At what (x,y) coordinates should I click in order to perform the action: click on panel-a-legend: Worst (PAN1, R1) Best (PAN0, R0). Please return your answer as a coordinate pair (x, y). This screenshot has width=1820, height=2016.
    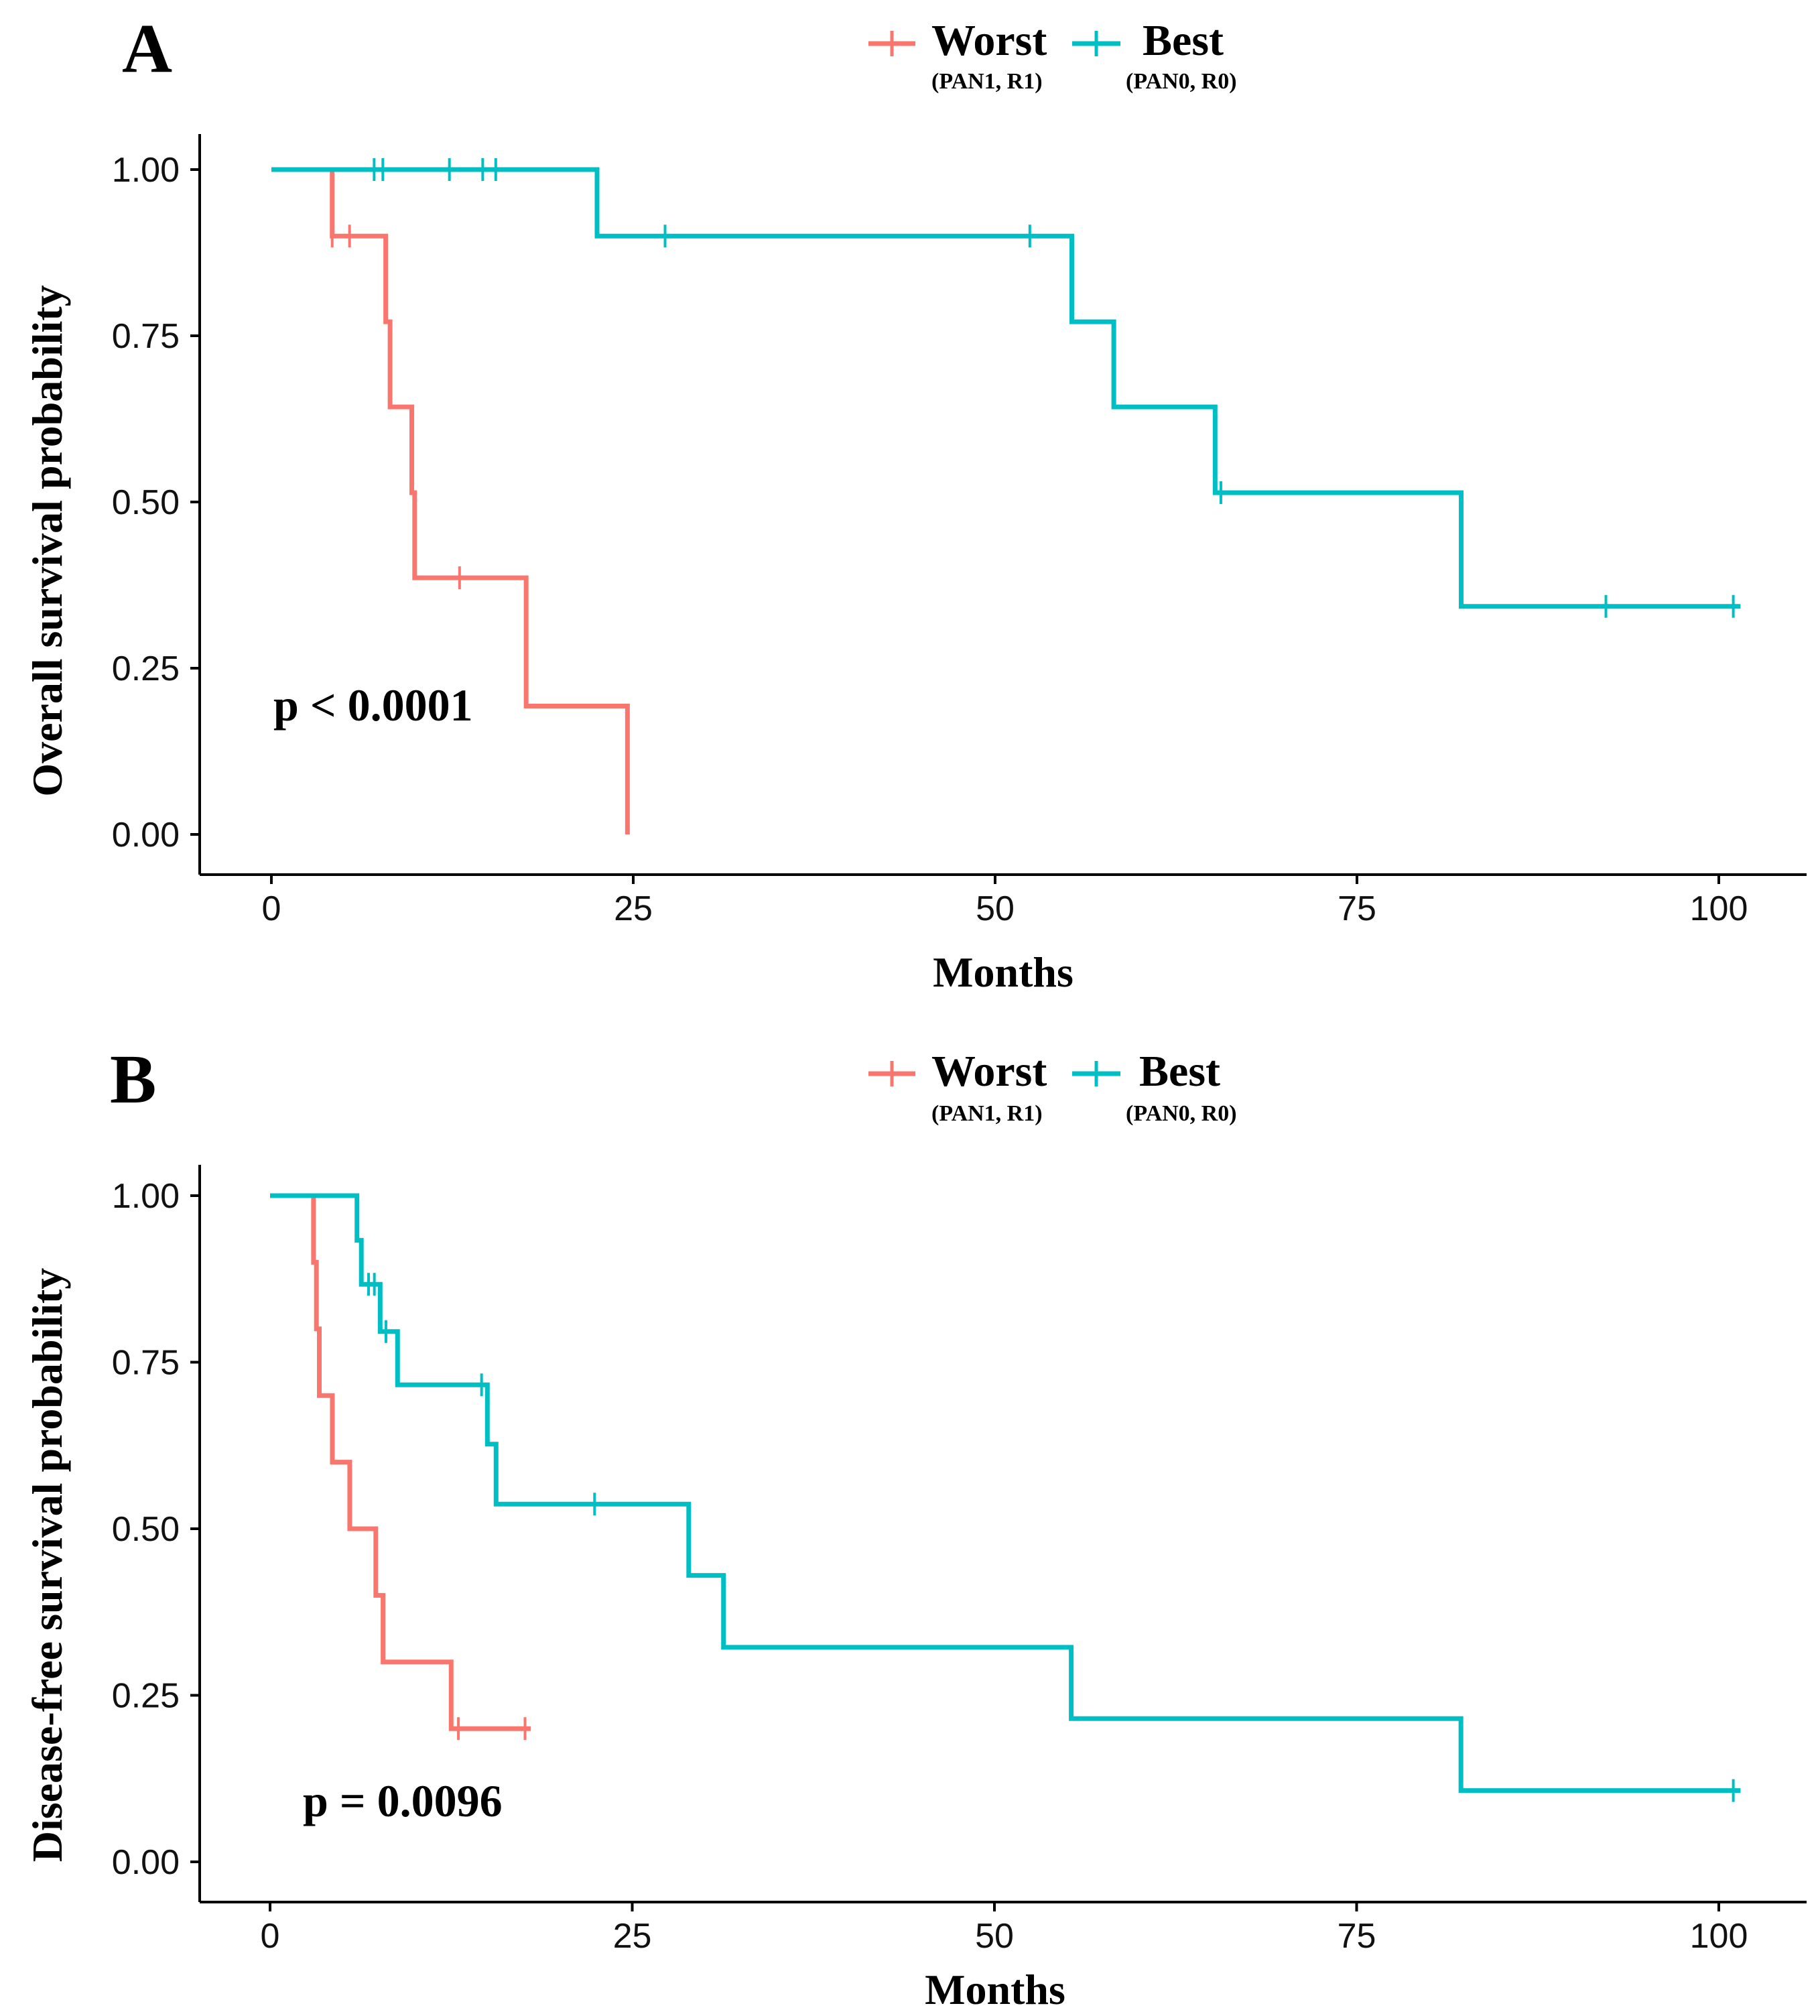
    Looking at the image, I should click on (1052, 55).